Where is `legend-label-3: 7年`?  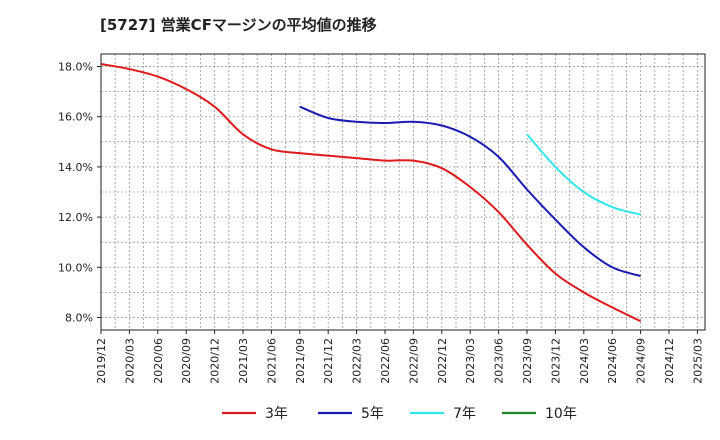 legend-label-3: 7年 is located at coordinates (464, 414).